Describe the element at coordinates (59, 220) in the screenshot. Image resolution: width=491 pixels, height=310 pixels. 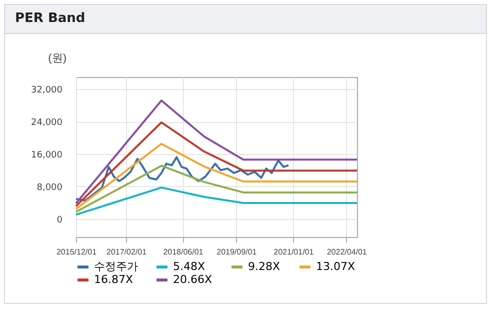
I see `y-tick-label: 0` at that location.